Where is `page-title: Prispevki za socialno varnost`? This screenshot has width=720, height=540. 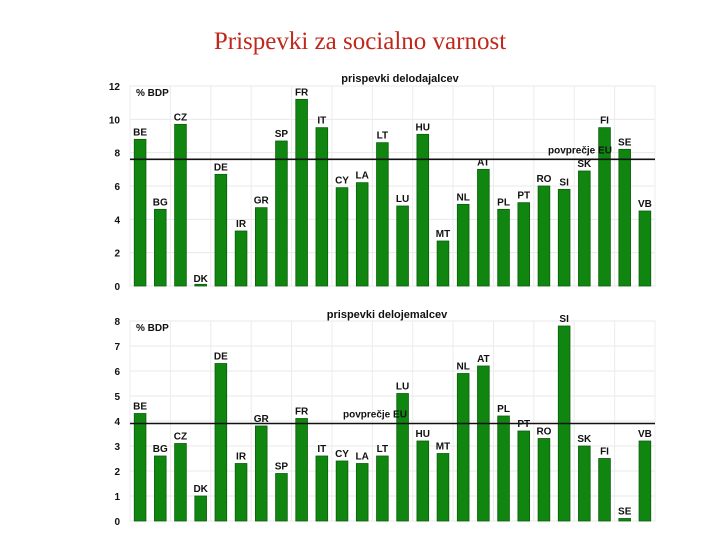 page-title: Prispevki za socialno varnost is located at coordinates (360, 41).